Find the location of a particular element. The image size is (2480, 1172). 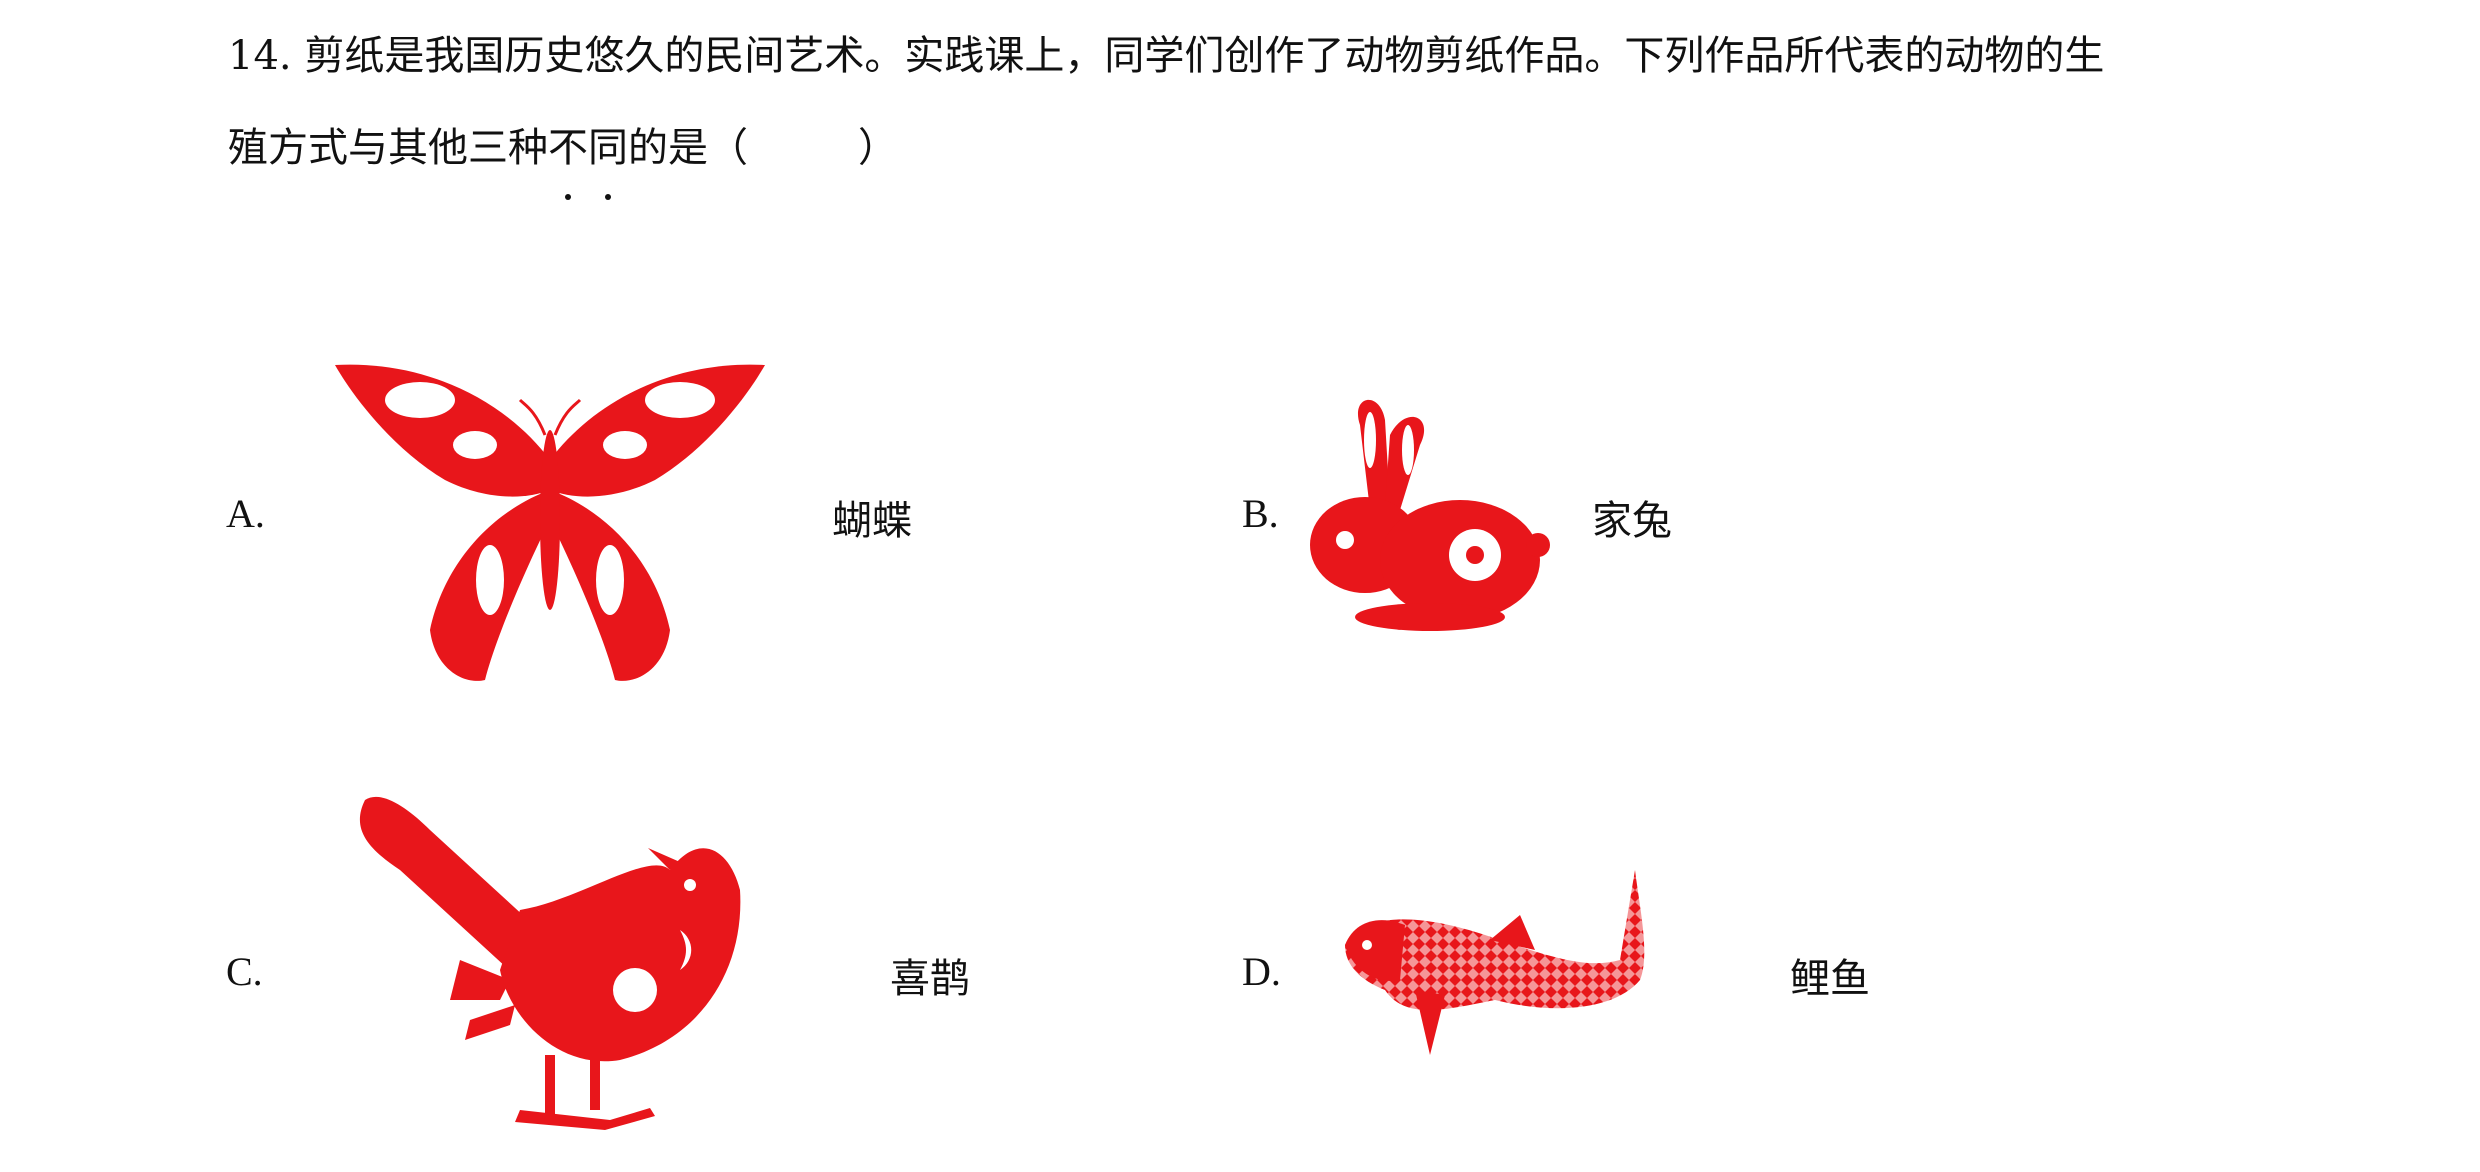

option-c-letter: C. is located at coordinates (244, 971).